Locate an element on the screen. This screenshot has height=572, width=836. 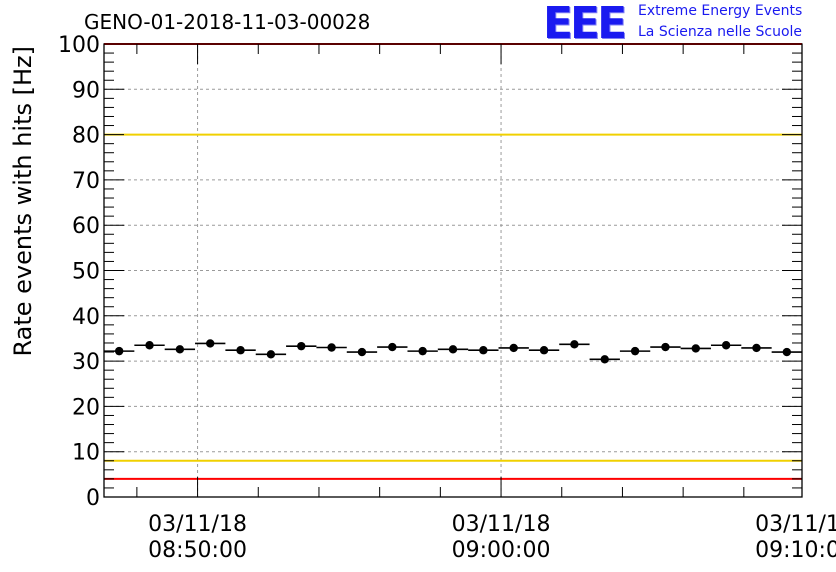
y-tick-label: 10 is located at coordinates (86, 453).